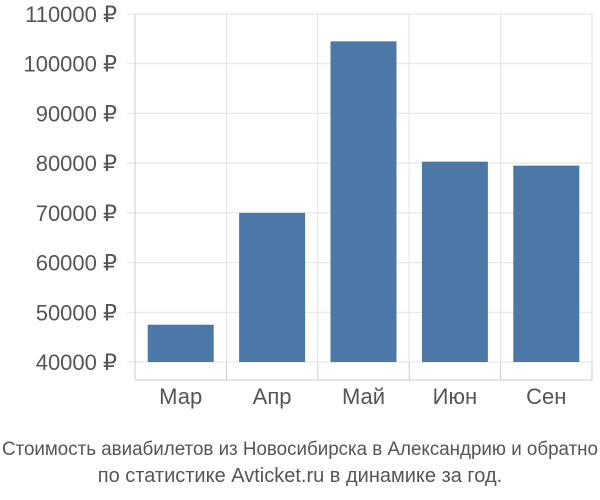  I want to click on y-tick-label: 60000 ₽, so click(76, 263).